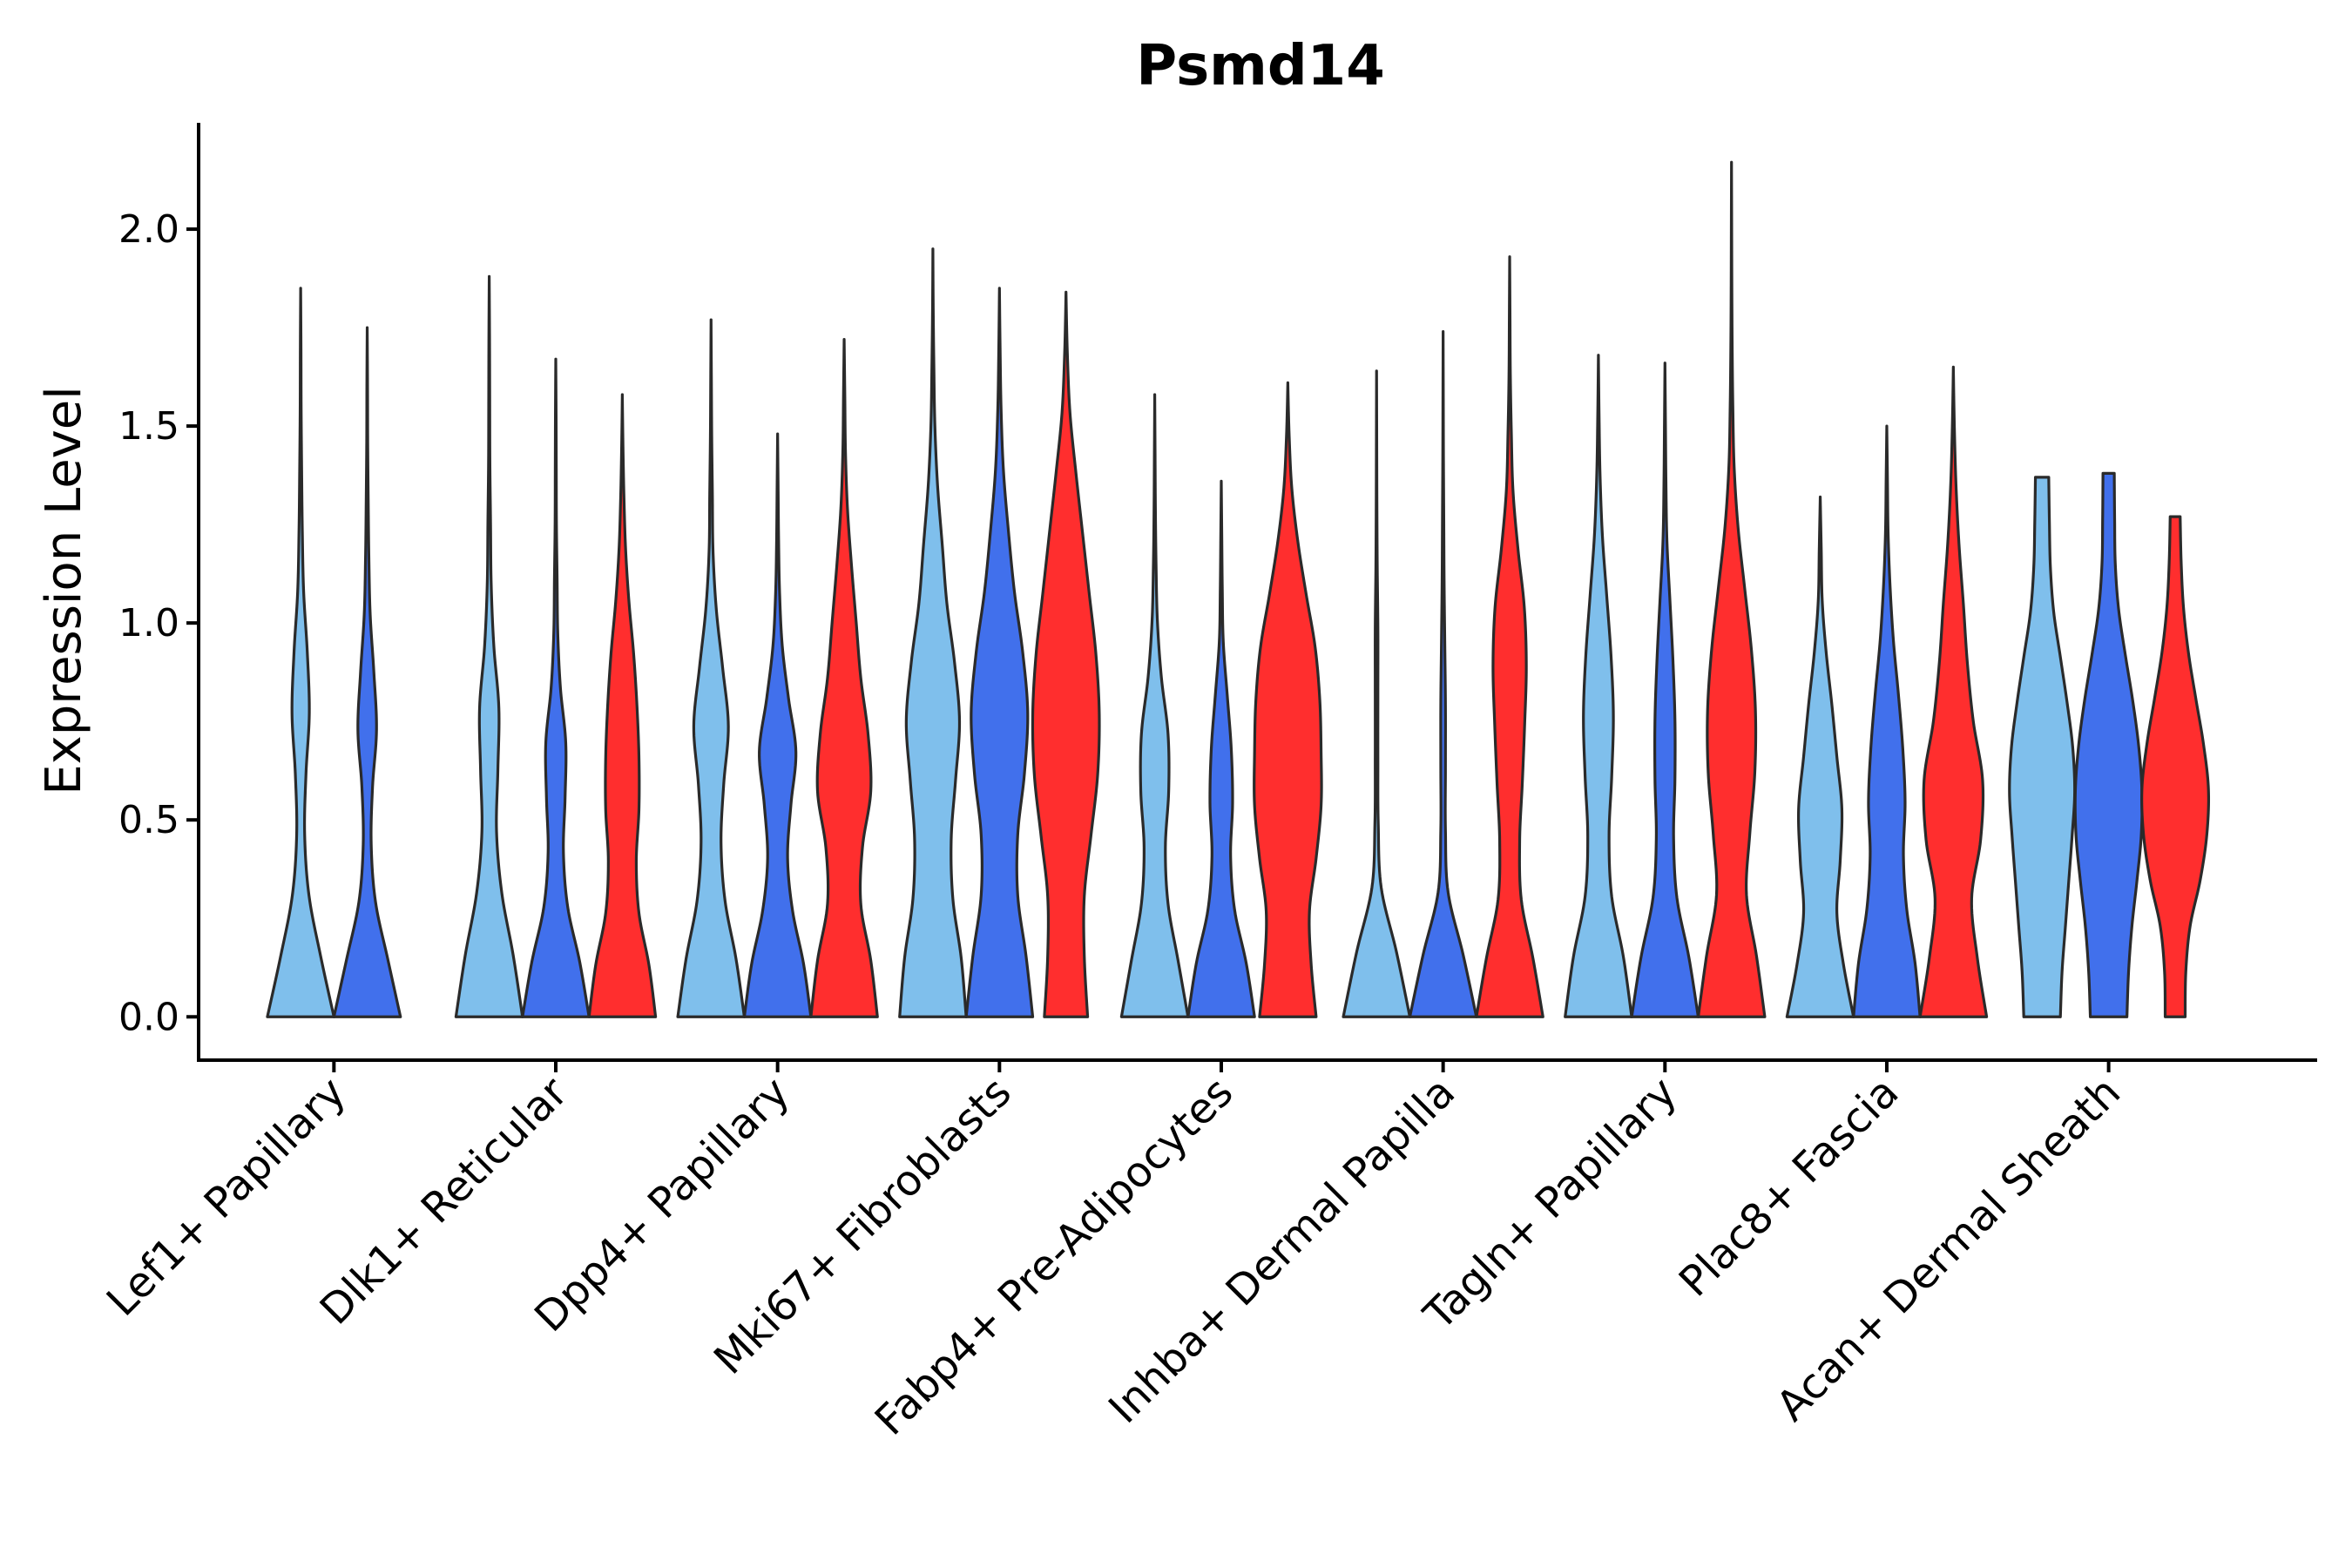 The width and height of the screenshot is (2352, 1568). What do you see at coordinates (148, 426) in the screenshot?
I see `y-tick-label: 1.5` at bounding box center [148, 426].